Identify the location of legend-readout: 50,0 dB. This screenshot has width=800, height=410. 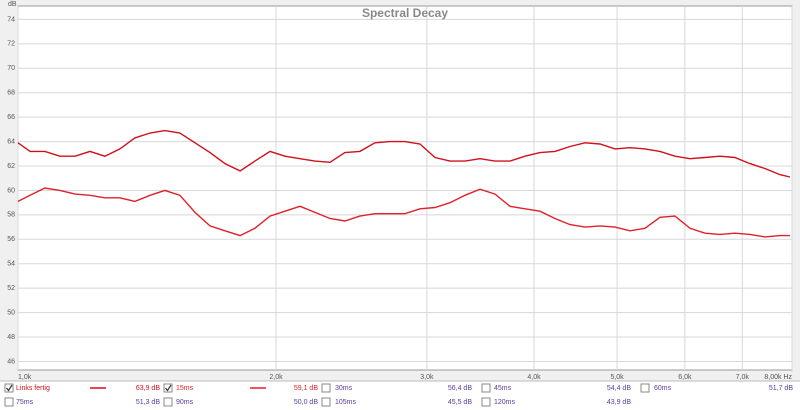
(306, 402).